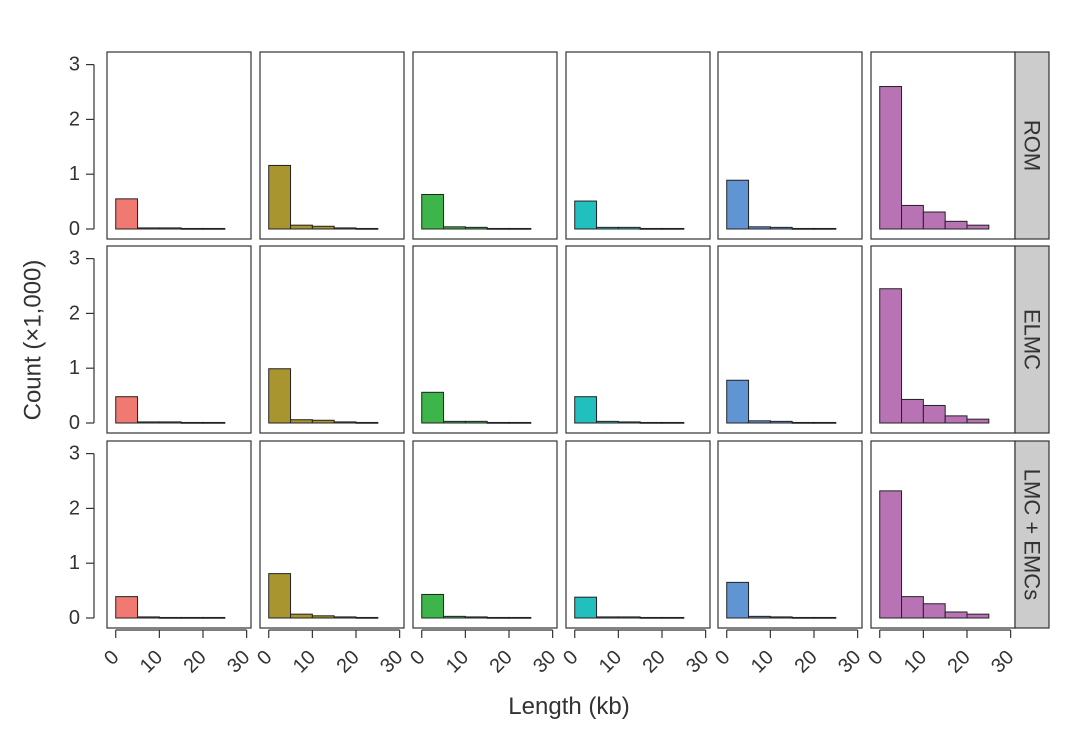  Describe the element at coordinates (476, 422) in the screenshot. I see `bar-r2-c3-bin3` at that location.